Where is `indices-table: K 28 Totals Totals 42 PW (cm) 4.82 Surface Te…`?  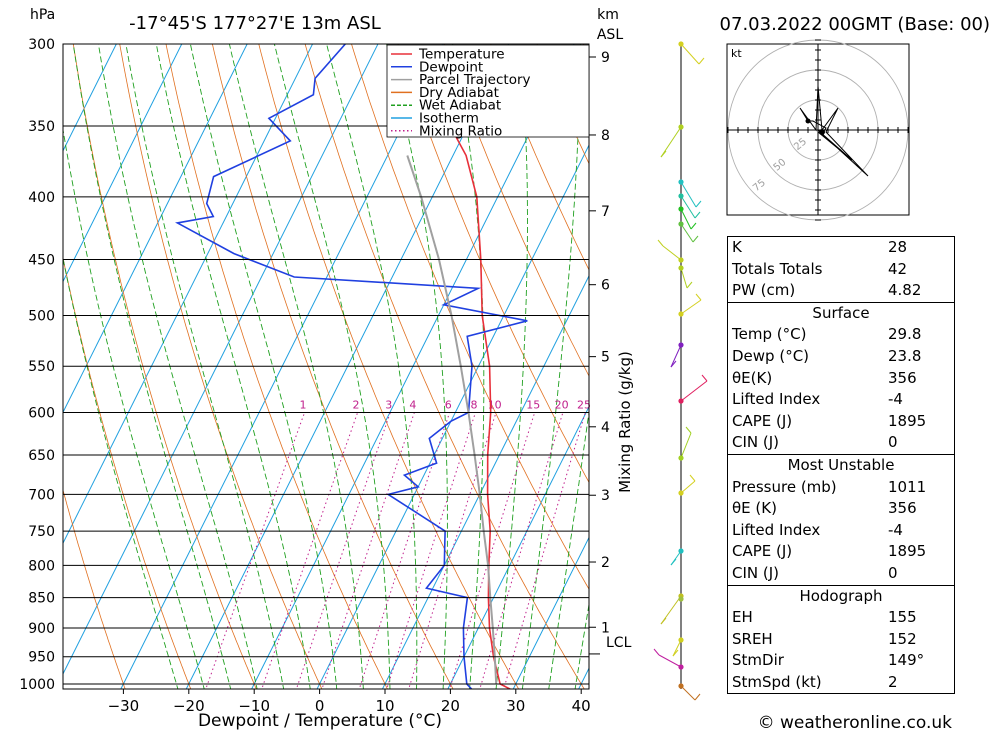 indices-table: K 28 Totals Totals 42 PW (cm) 4.82 Surface Te… is located at coordinates (841, 465).